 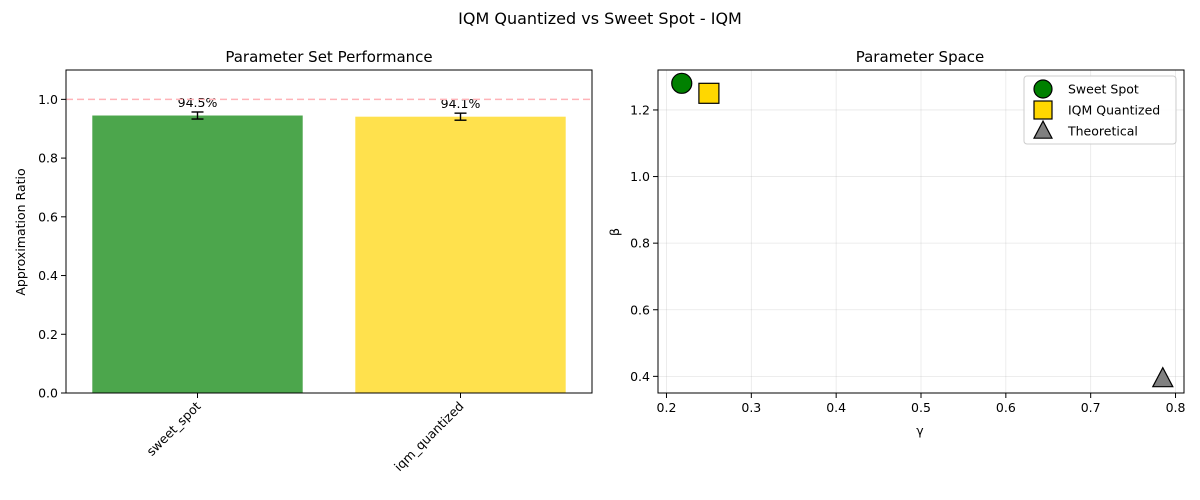 What do you see at coordinates (197, 254) in the screenshot?
I see `bar-sweet_spot` at bounding box center [197, 254].